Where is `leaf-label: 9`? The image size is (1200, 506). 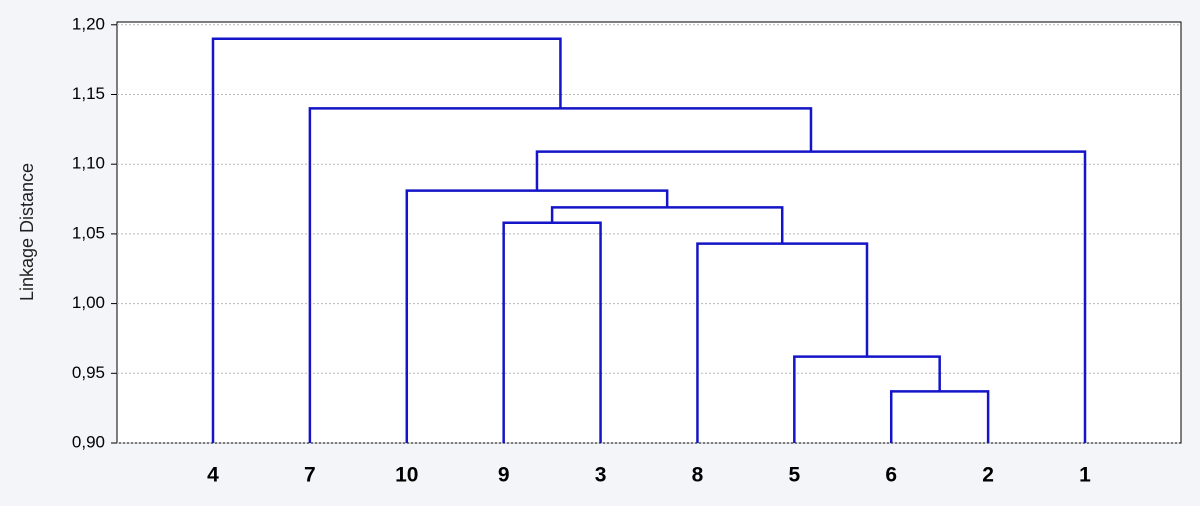 leaf-label: 9 is located at coordinates (504, 475).